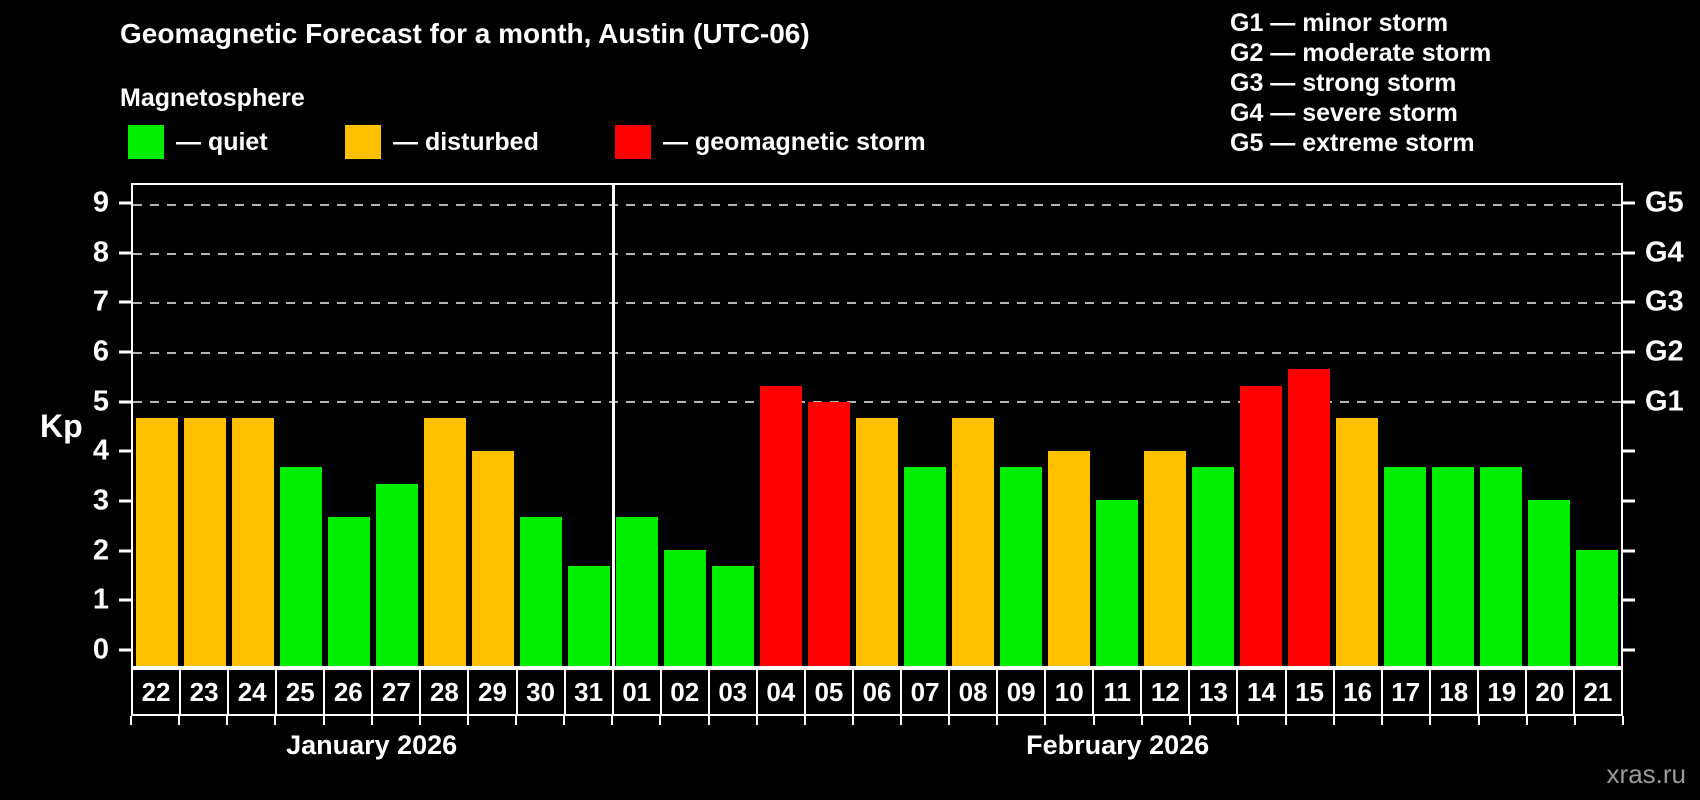  Describe the element at coordinates (638, 692) in the screenshot. I see `date-cell-01: 01` at that location.